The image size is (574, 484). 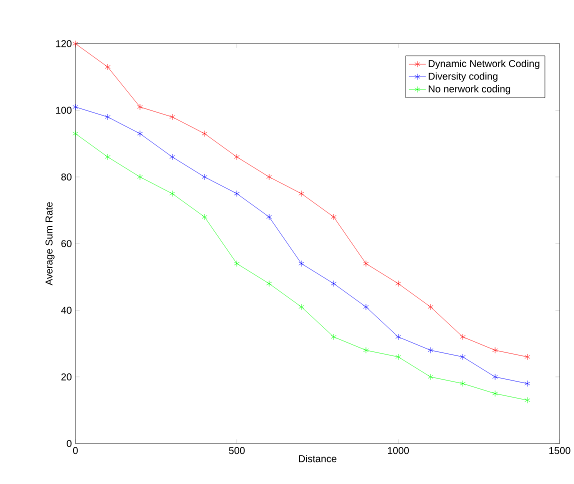 What do you see at coordinates (66, 376) in the screenshot?
I see `y-tick-label: 20` at bounding box center [66, 376].